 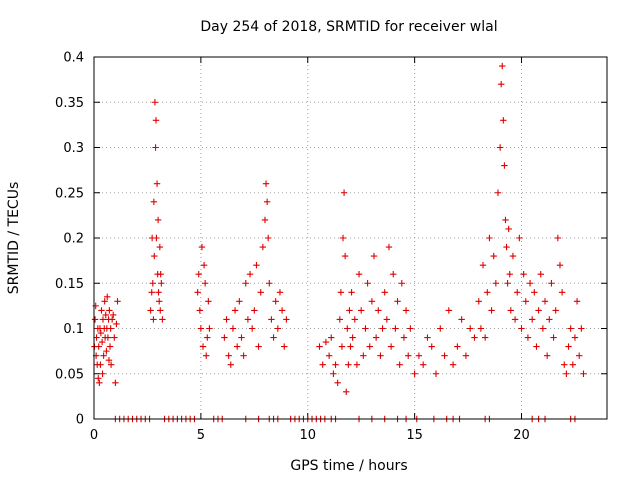 What do you see at coordinates (201, 435) in the screenshot?
I see `x-tick-label: 5` at bounding box center [201, 435].